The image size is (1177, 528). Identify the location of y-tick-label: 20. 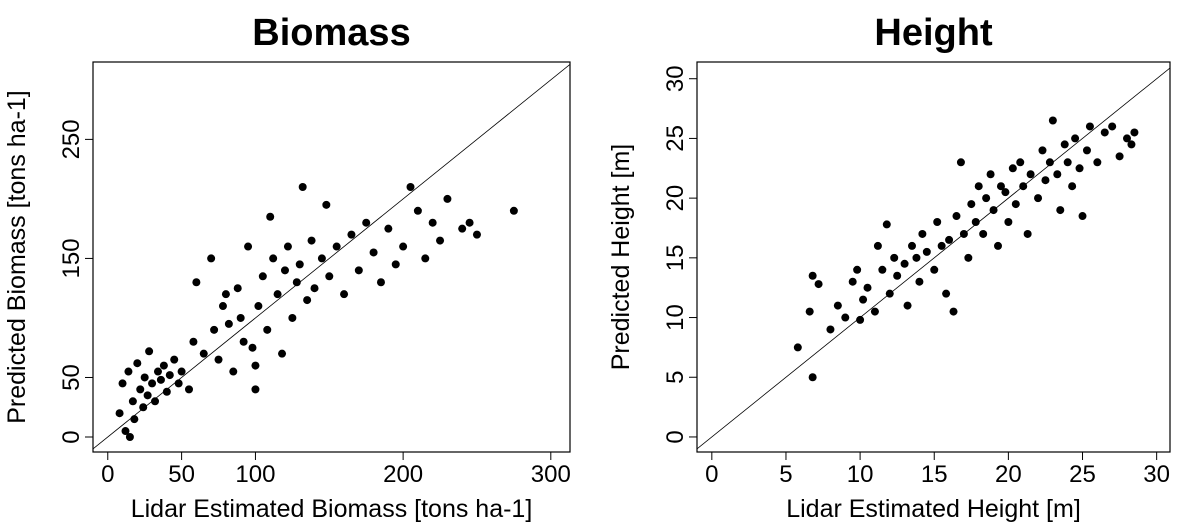
(675, 198).